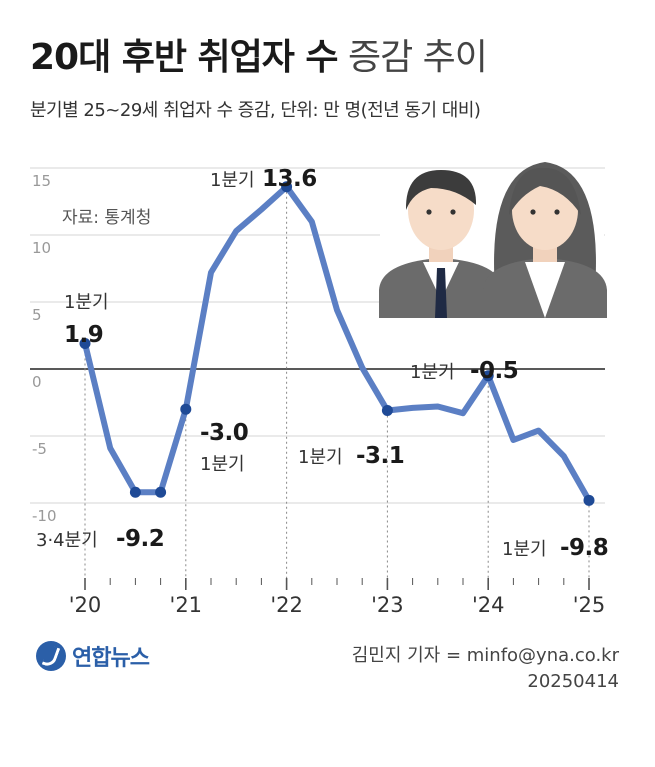  What do you see at coordinates (494, 371) in the screenshot?
I see `data-label: -0.5` at bounding box center [494, 371].